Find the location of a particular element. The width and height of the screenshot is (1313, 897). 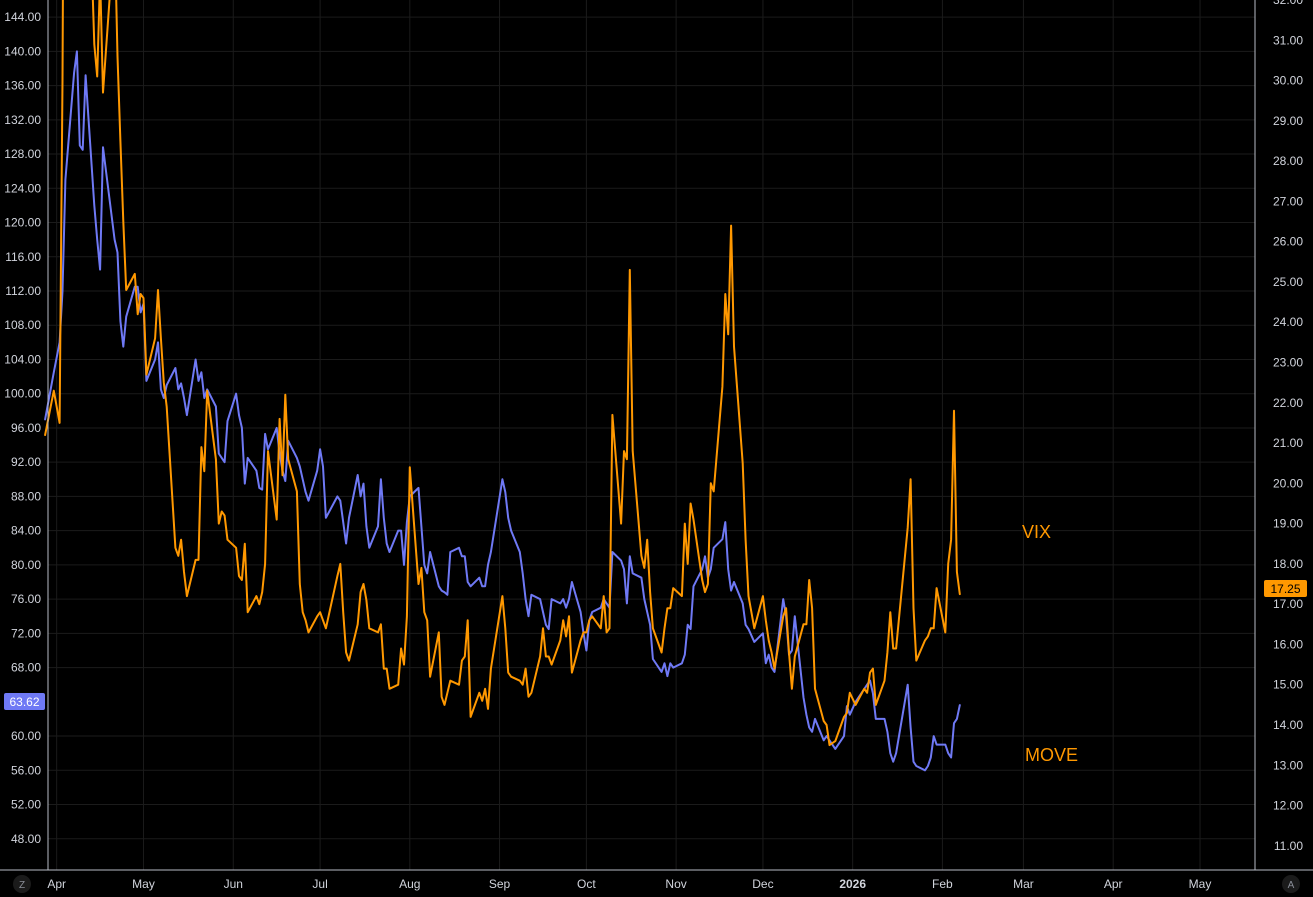

left-tick-label: 84.00 is located at coordinates (26, 531).